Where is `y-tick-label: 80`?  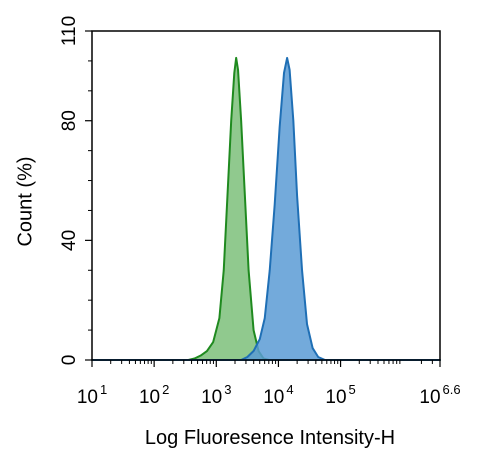 y-tick-label: 80 is located at coordinates (69, 120).